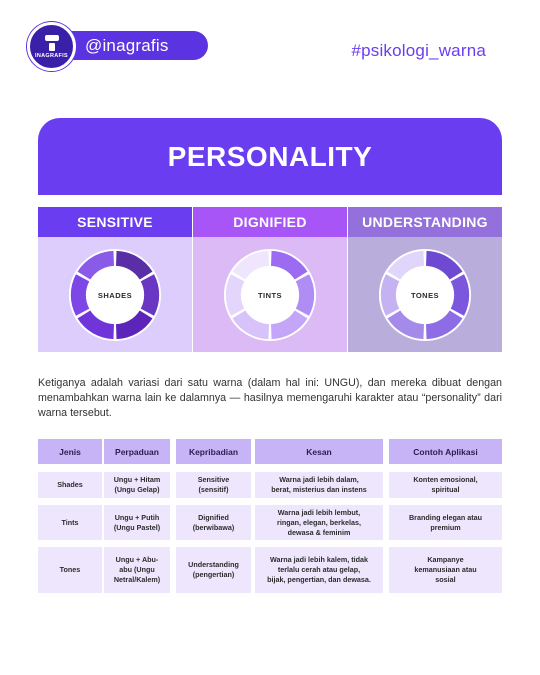  I want to click on table-cell: Shades, so click(70, 485).